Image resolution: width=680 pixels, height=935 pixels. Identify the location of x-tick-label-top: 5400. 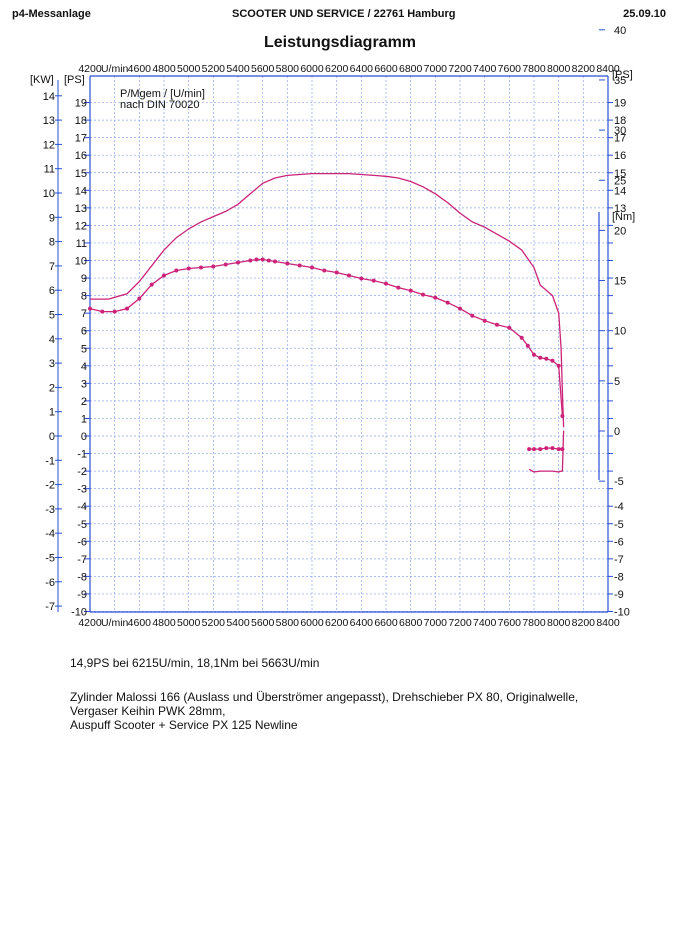
(238, 69).